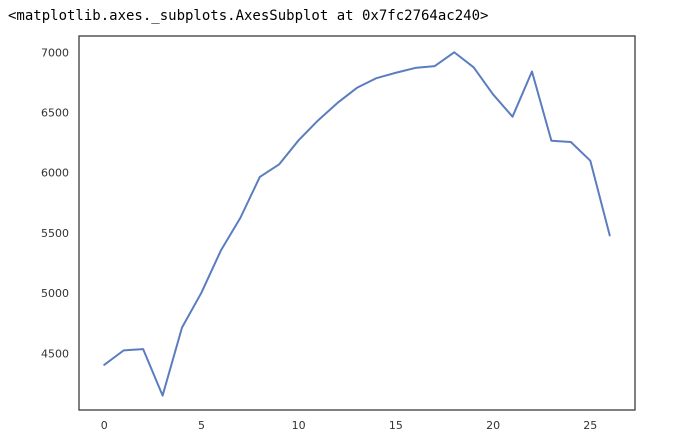 The height and width of the screenshot is (447, 692). I want to click on y-tick-label: 6000, so click(55, 173).